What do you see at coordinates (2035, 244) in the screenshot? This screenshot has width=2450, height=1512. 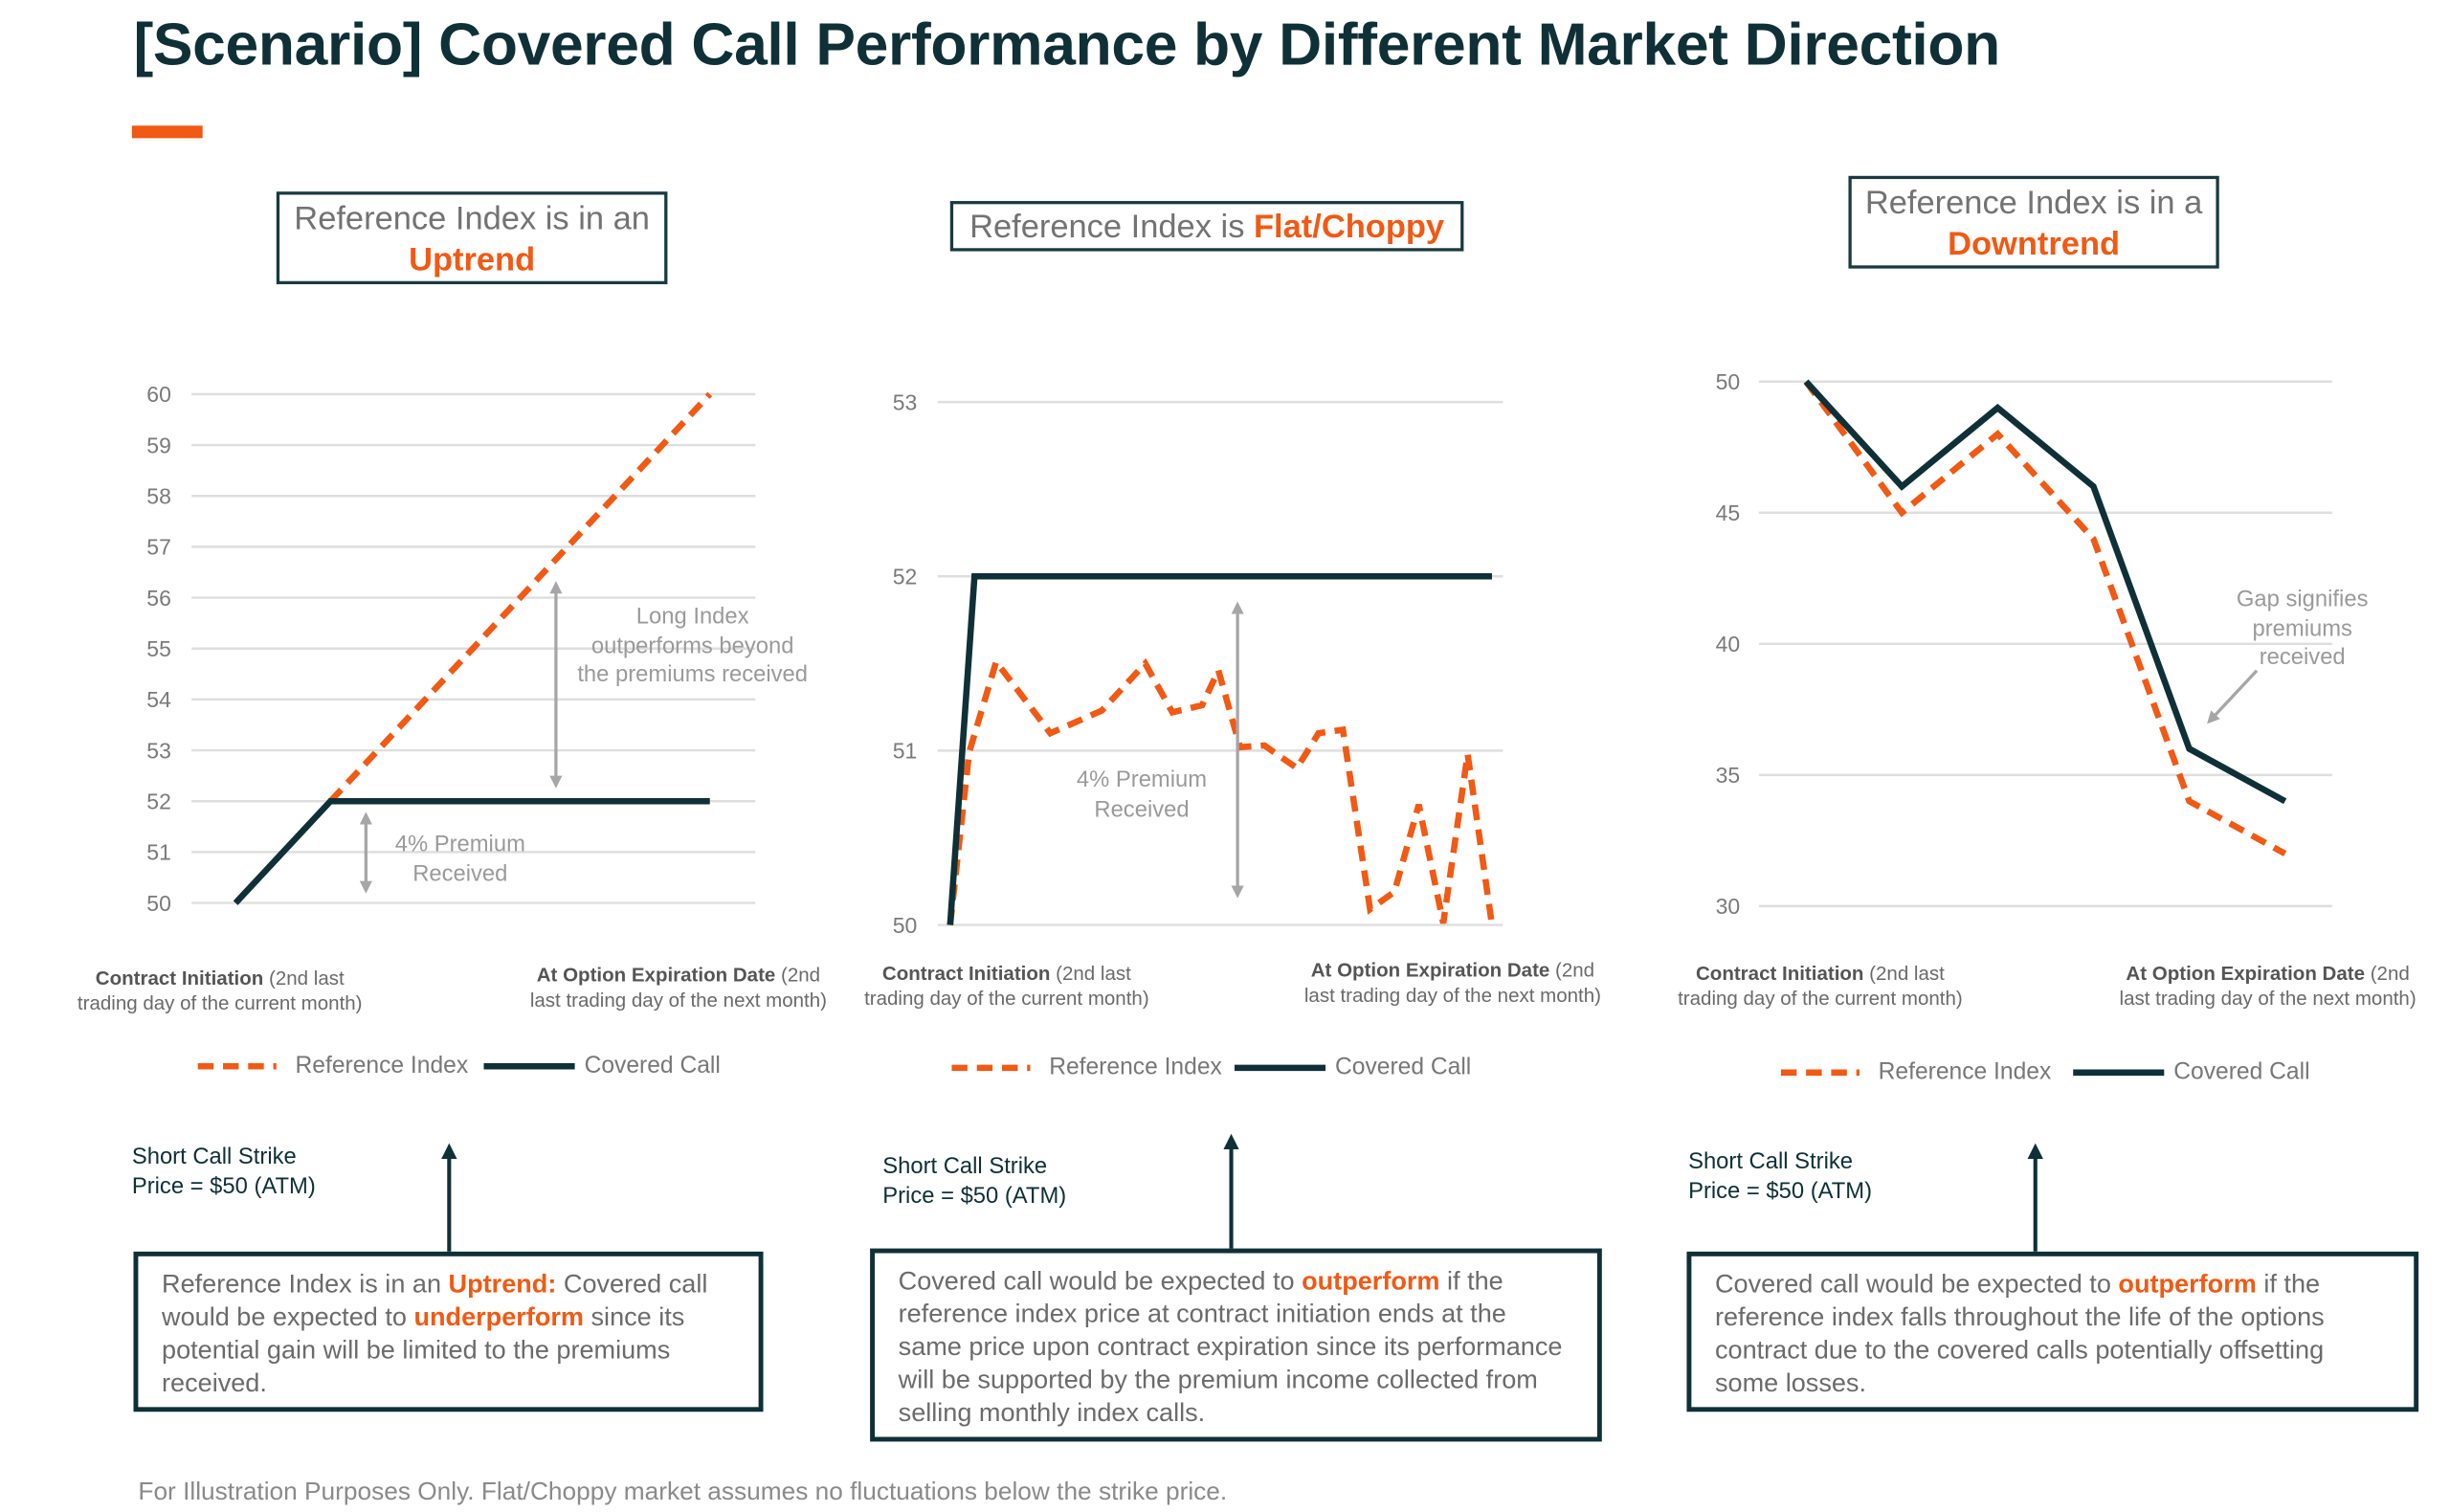 I see `header-highlight: Downtrend` at bounding box center [2035, 244].